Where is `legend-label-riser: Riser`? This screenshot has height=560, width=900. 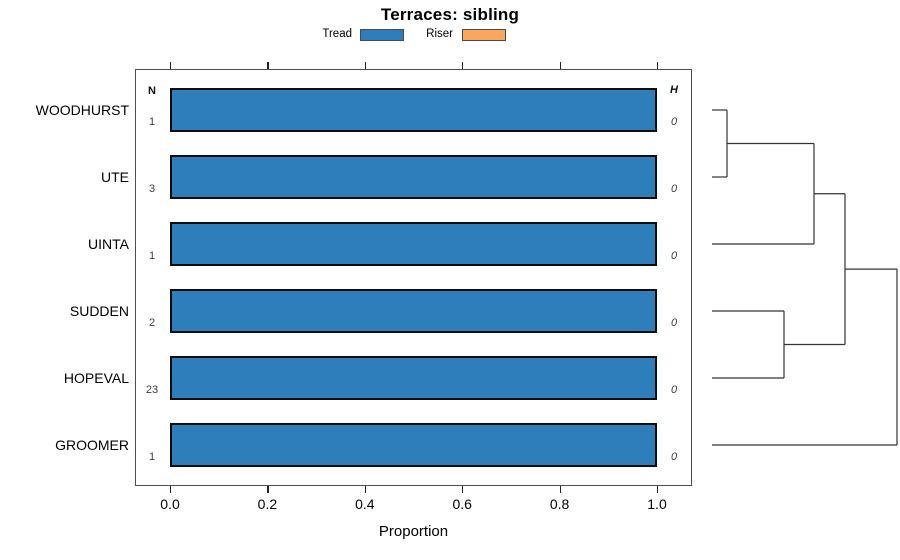 legend-label-riser: Riser is located at coordinates (439, 34).